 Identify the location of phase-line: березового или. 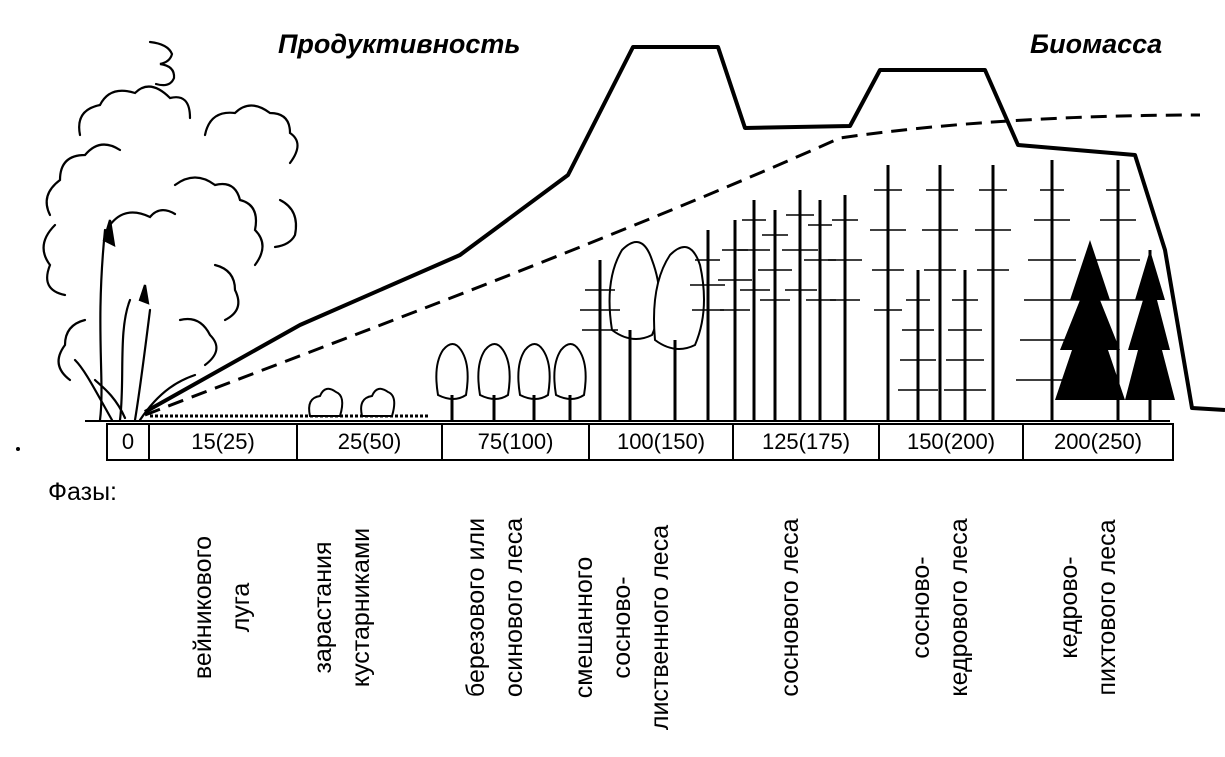
(476, 607).